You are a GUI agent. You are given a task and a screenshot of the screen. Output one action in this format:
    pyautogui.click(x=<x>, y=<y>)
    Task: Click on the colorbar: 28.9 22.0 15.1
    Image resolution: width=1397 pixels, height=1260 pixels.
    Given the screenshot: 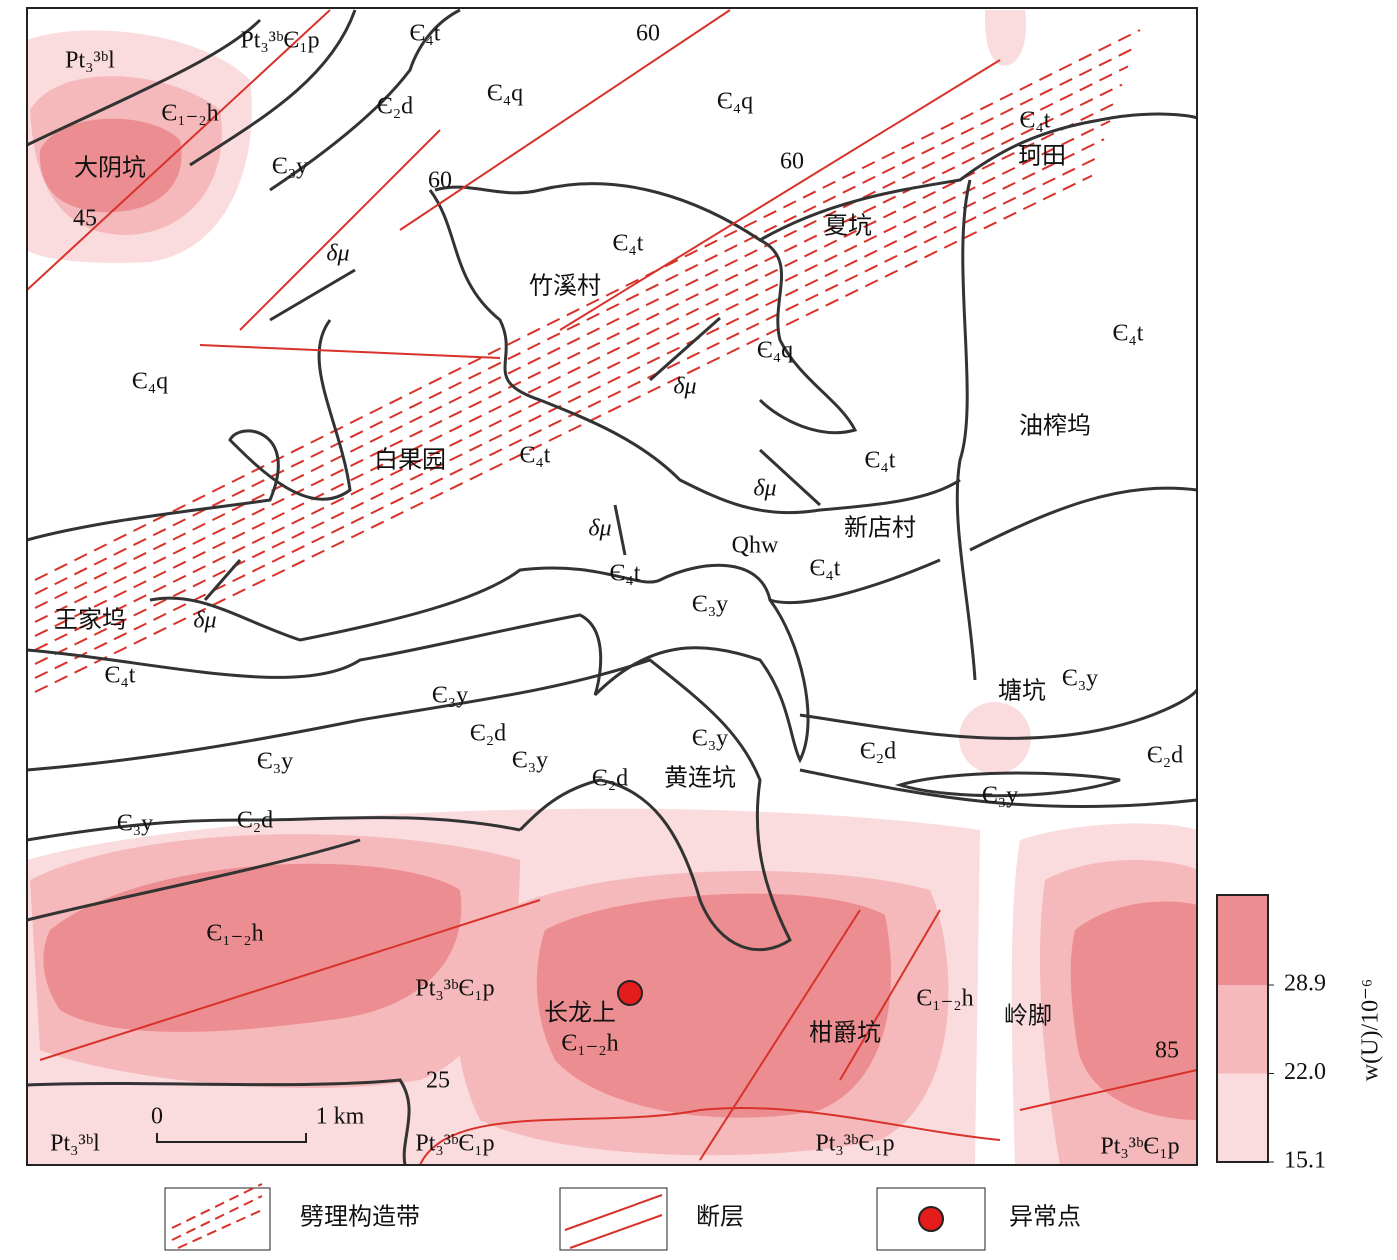 What is the action you would take?
    pyautogui.click(x=1271, y=1034)
    